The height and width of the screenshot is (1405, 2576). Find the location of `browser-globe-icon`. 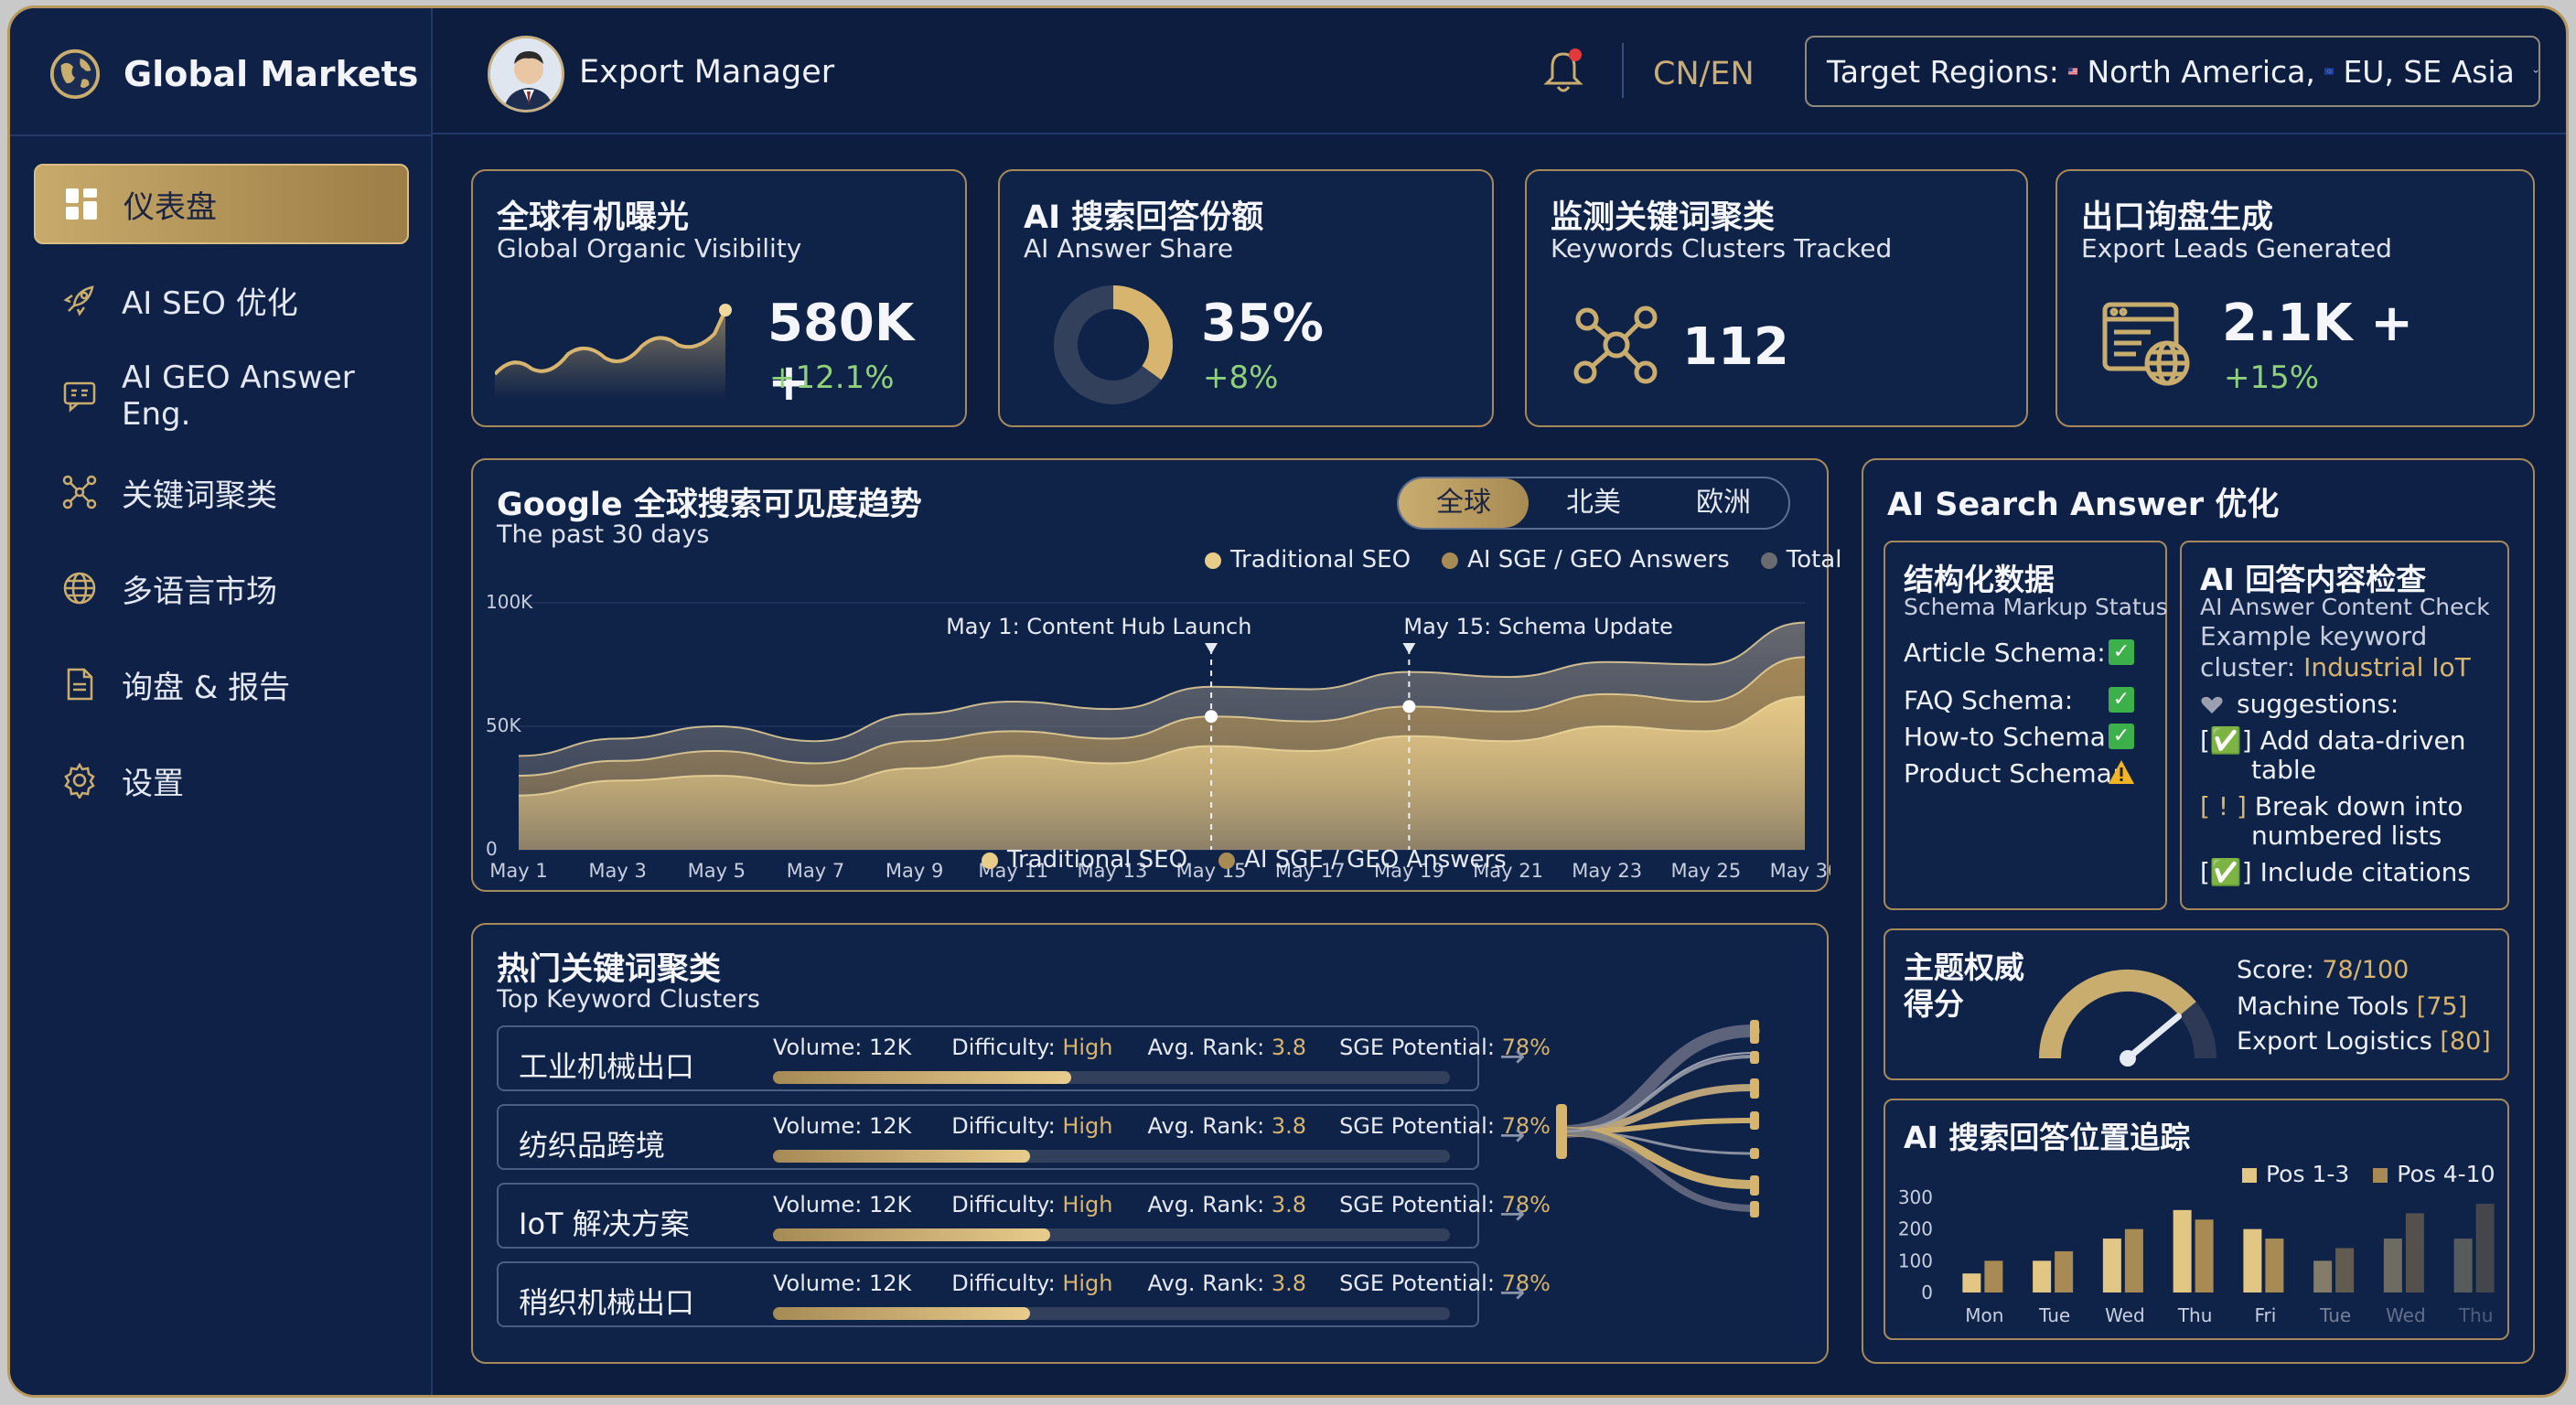

browser-globe-icon is located at coordinates (2146, 344).